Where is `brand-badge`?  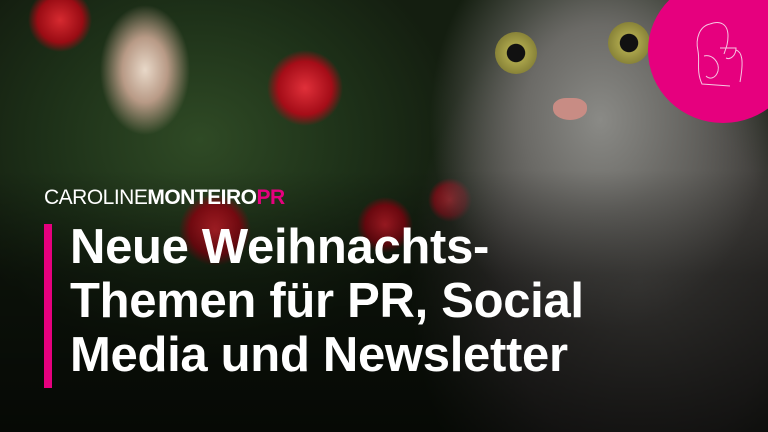
brand-badge is located at coordinates (708, 61).